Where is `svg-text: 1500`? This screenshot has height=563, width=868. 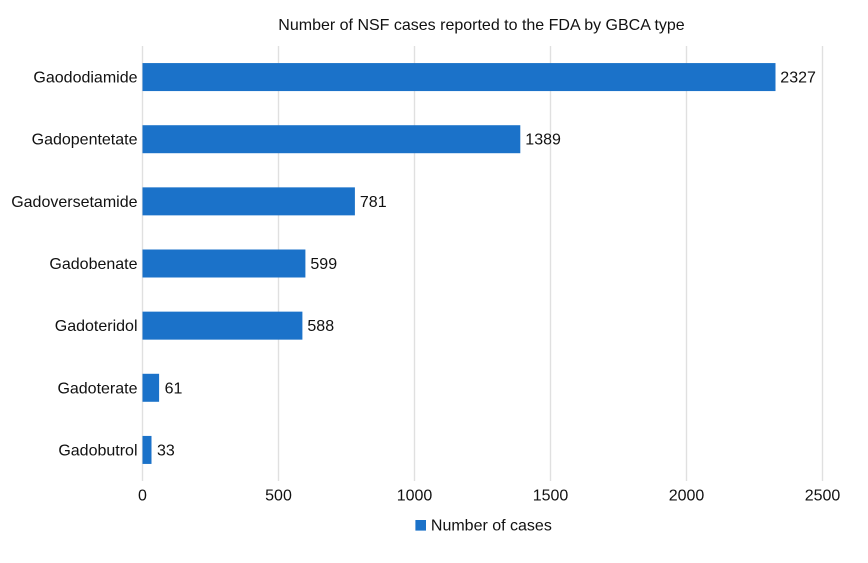
svg-text: 1500 is located at coordinates (551, 496).